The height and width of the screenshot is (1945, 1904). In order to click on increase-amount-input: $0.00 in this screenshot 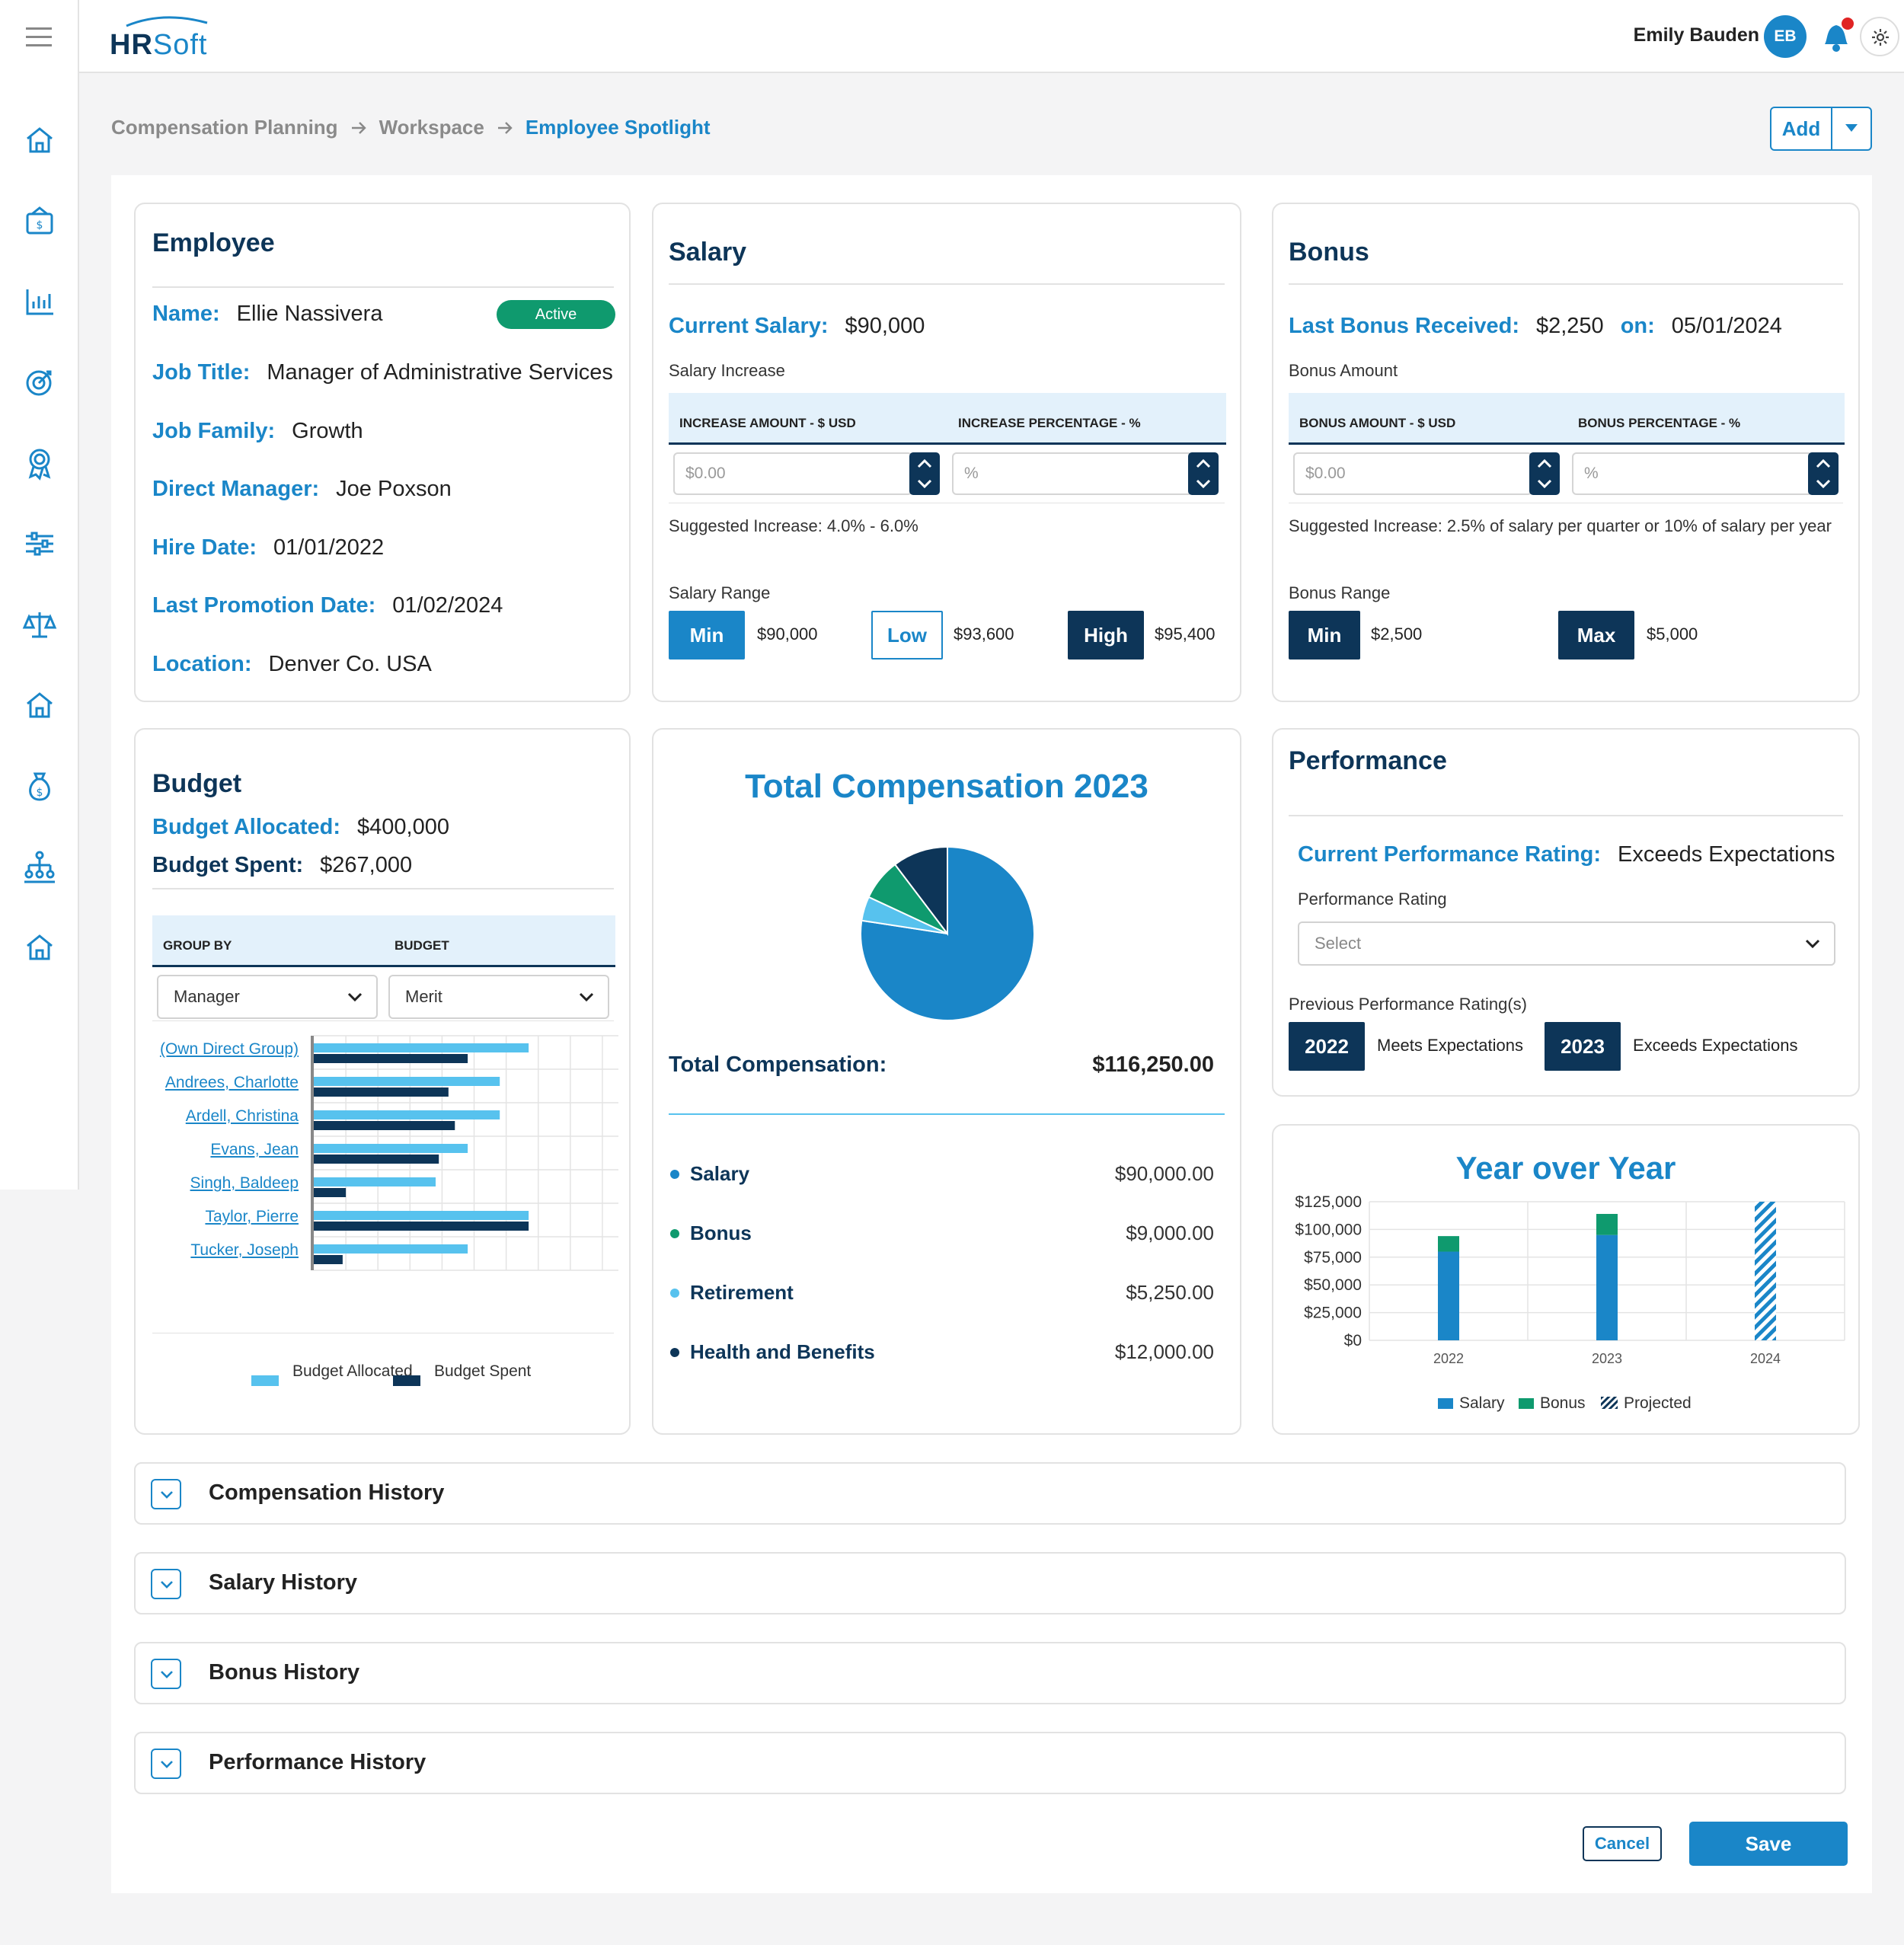, I will do `click(793, 473)`.